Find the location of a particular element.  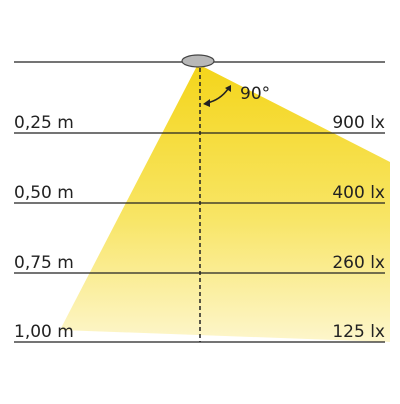

distance-label: 0,75 m is located at coordinates (44, 263).